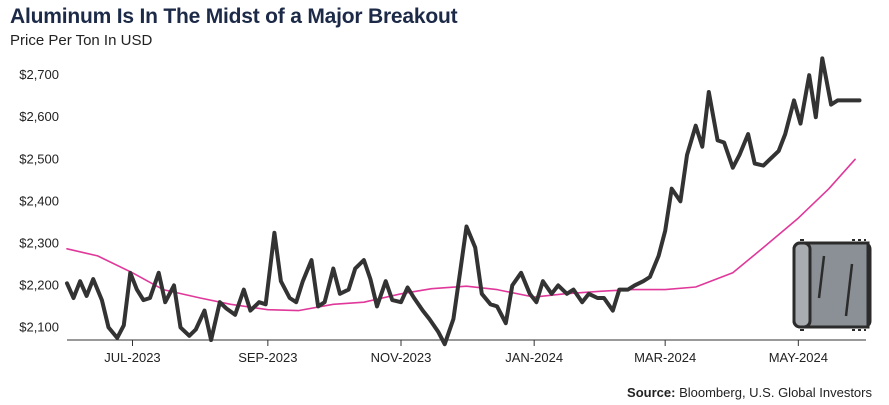  Describe the element at coordinates (39, 74) in the screenshot. I see `y-tick-label: $2,700` at that location.